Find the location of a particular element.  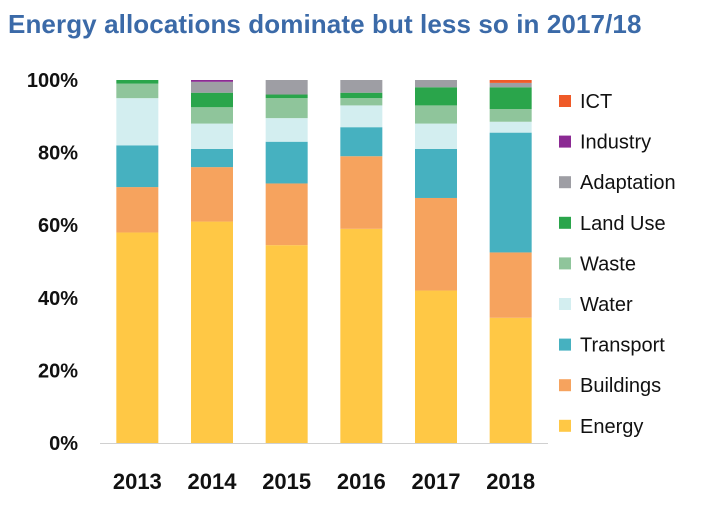

legend-label: Transport is located at coordinates (622, 346).